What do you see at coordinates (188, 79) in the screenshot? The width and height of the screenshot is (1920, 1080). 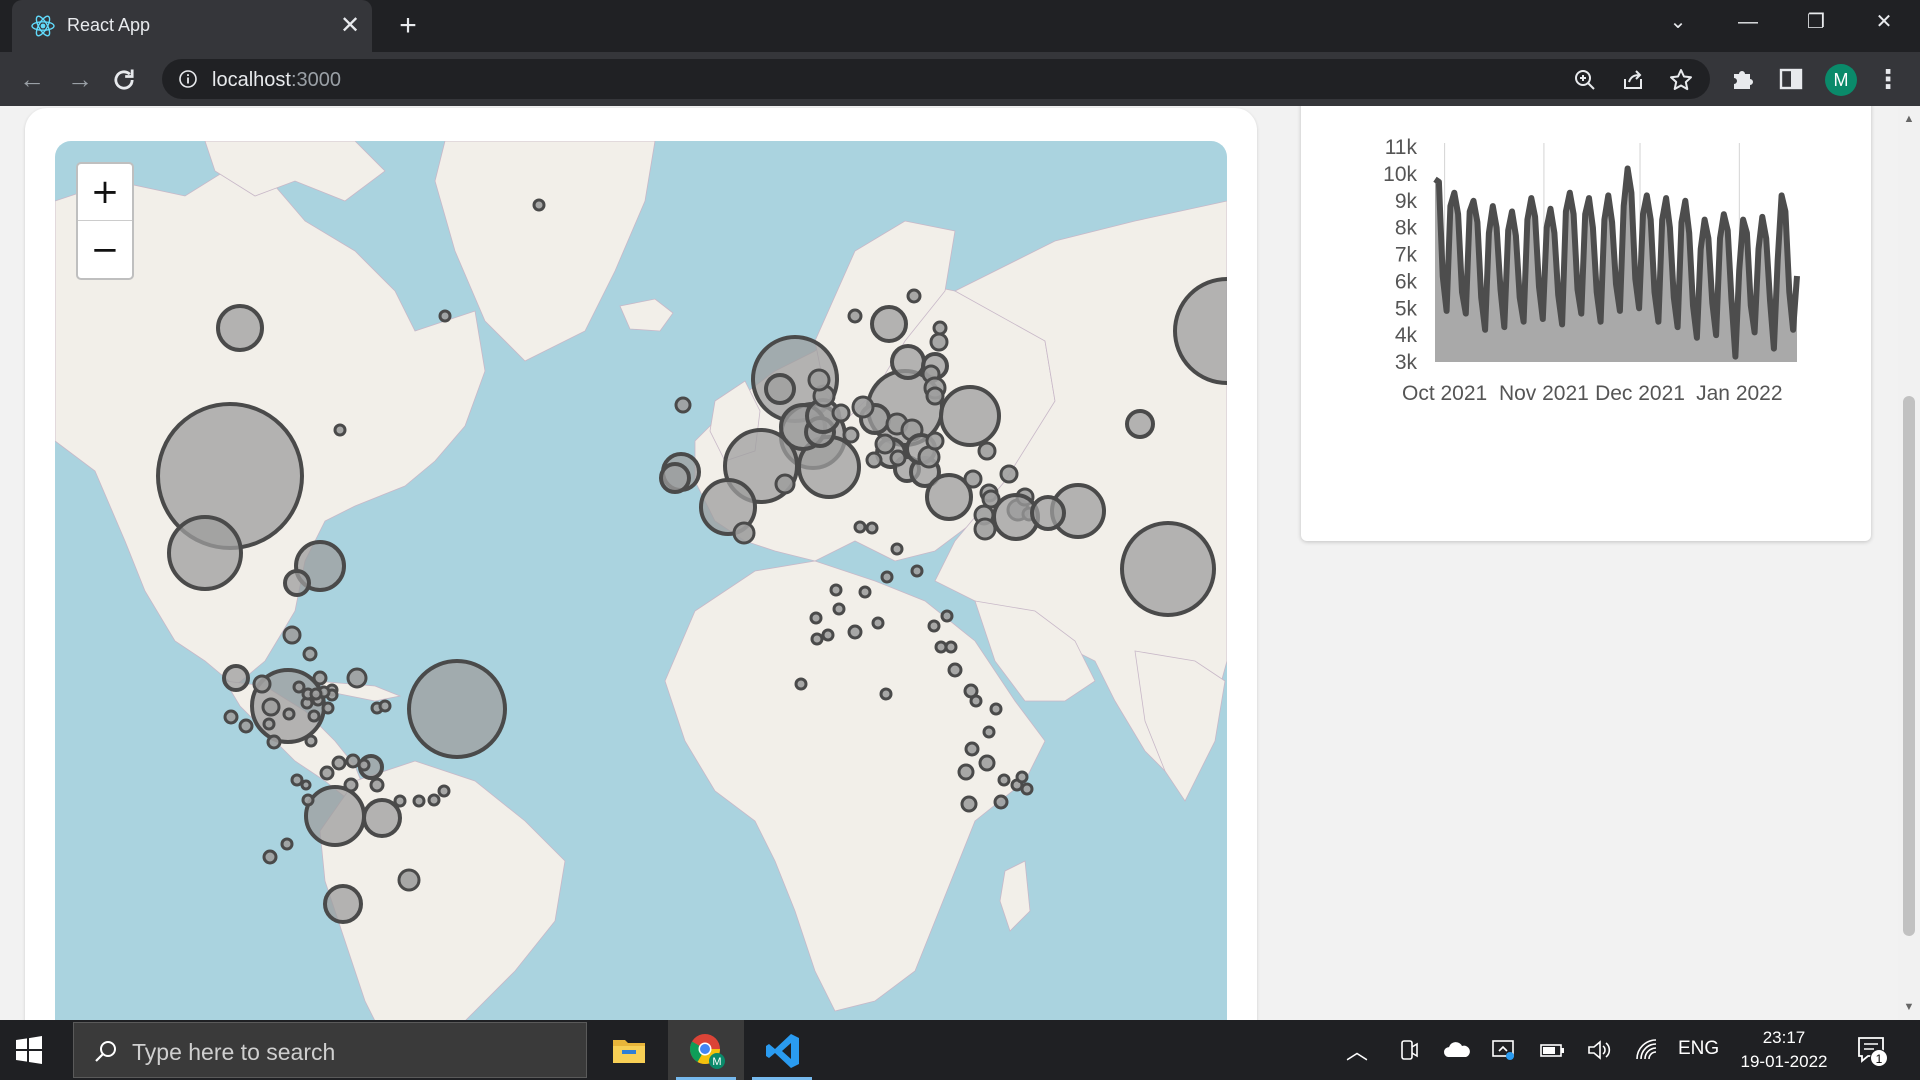 I see `info-icon` at bounding box center [188, 79].